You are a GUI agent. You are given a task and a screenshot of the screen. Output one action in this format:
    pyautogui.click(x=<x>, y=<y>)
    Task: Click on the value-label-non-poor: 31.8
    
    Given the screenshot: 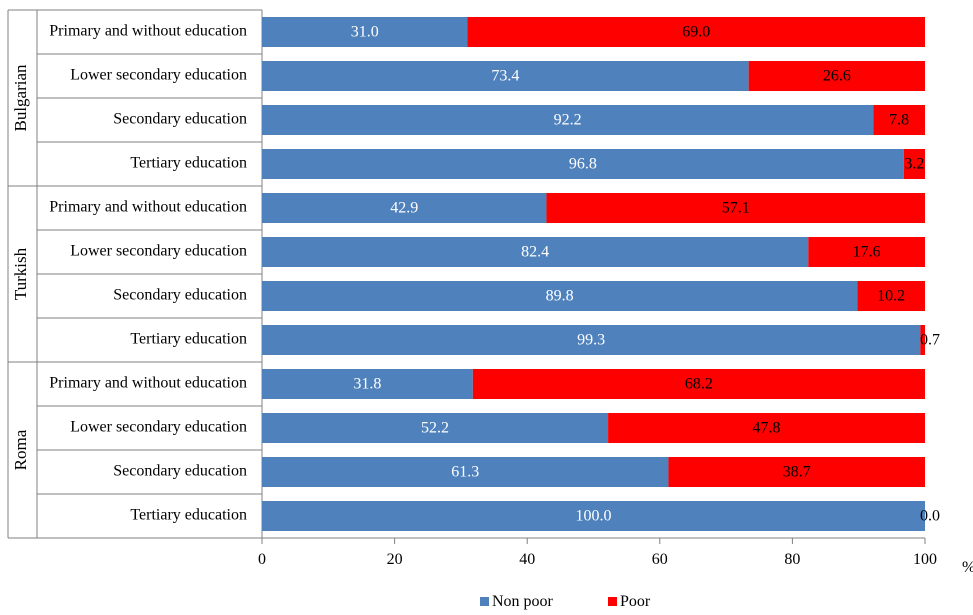 What is the action you would take?
    pyautogui.click(x=367, y=384)
    